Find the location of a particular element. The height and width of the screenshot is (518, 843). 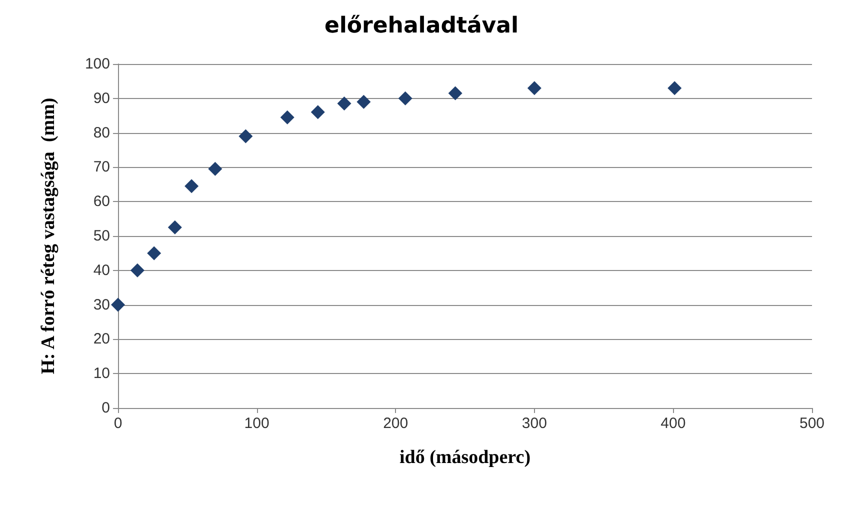

x-tick-label: 200 is located at coordinates (395, 423).